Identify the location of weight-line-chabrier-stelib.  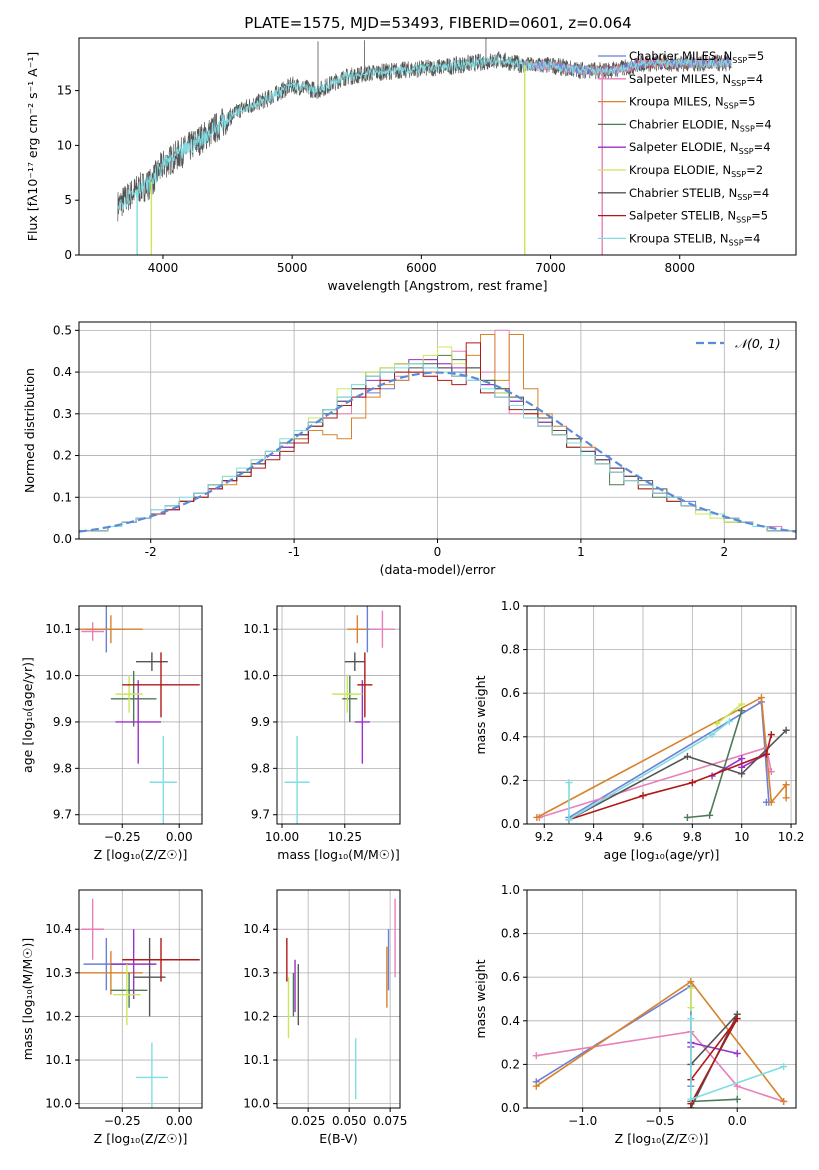
(677, 775).